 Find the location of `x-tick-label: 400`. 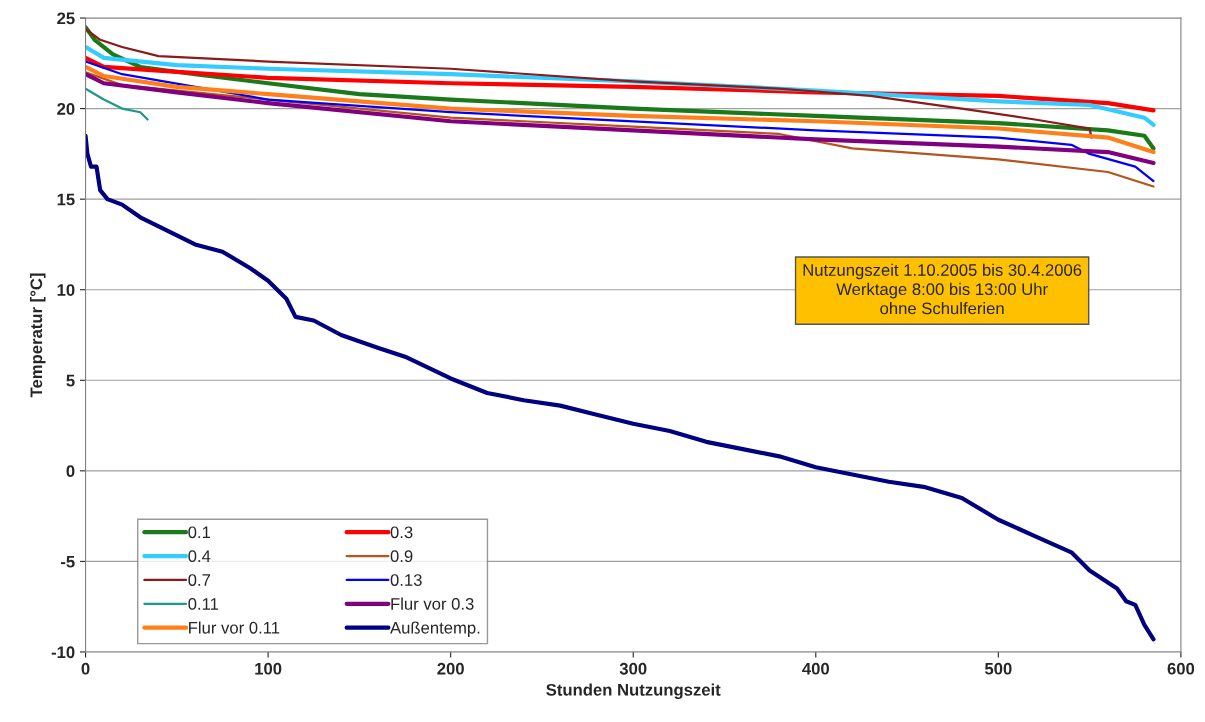

x-tick-label: 400 is located at coordinates (816, 668).